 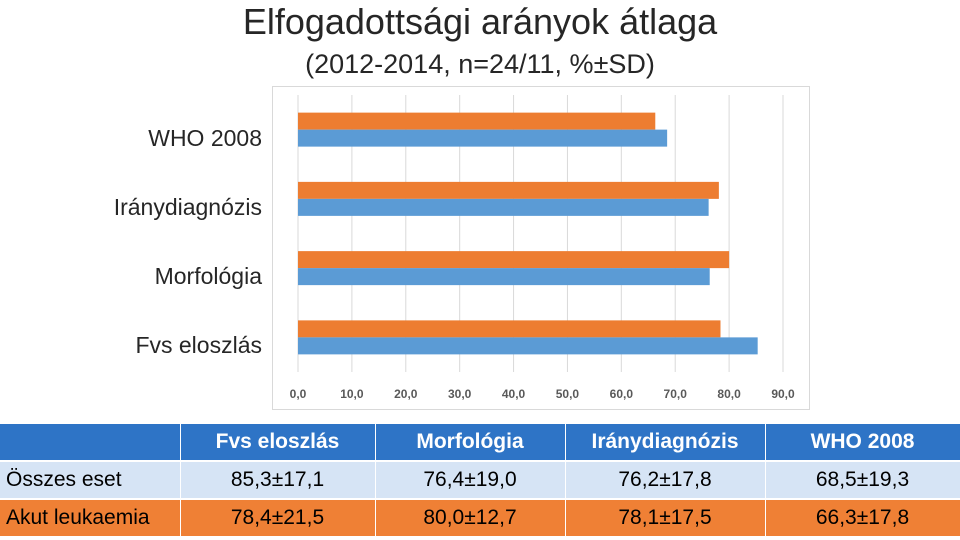 What do you see at coordinates (198, 345) in the screenshot?
I see `category-label-fvs-eloszlas: Fvs eloszlás` at bounding box center [198, 345].